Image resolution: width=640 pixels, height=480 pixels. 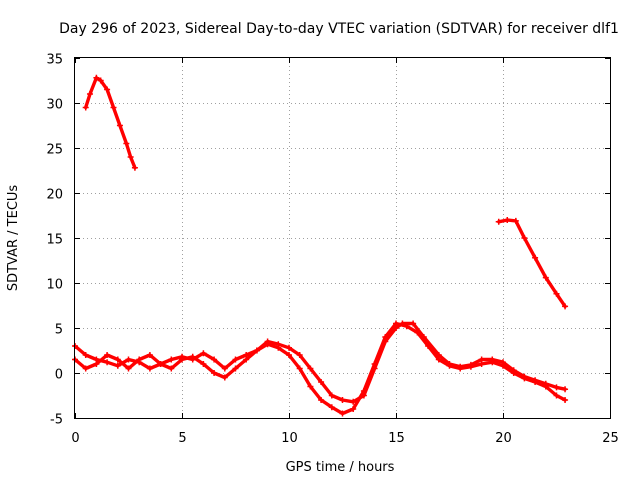 What do you see at coordinates (13, 238) in the screenshot?
I see `y-axis-label: SDTVAR / TECUs` at bounding box center [13, 238].